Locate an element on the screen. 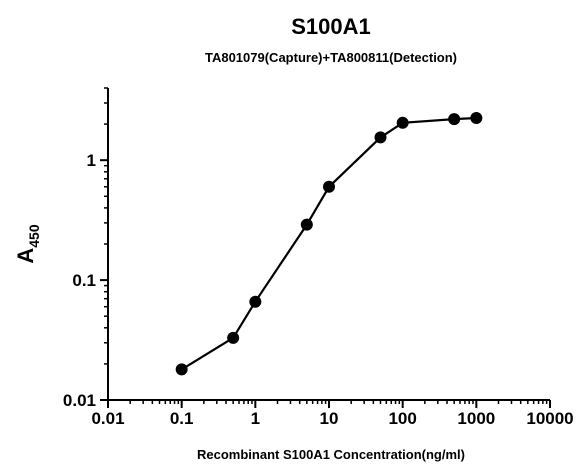  x-tick-label: 100 is located at coordinates (402, 418).